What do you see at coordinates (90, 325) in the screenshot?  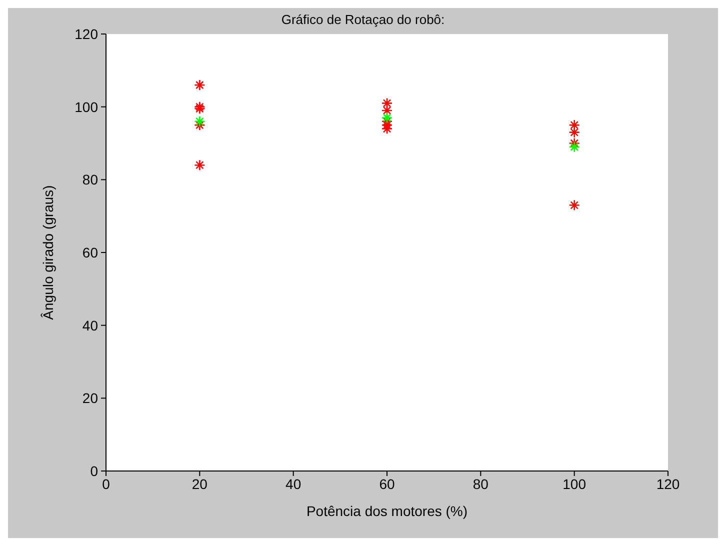 I see `y-tick-label: 40` at bounding box center [90, 325].